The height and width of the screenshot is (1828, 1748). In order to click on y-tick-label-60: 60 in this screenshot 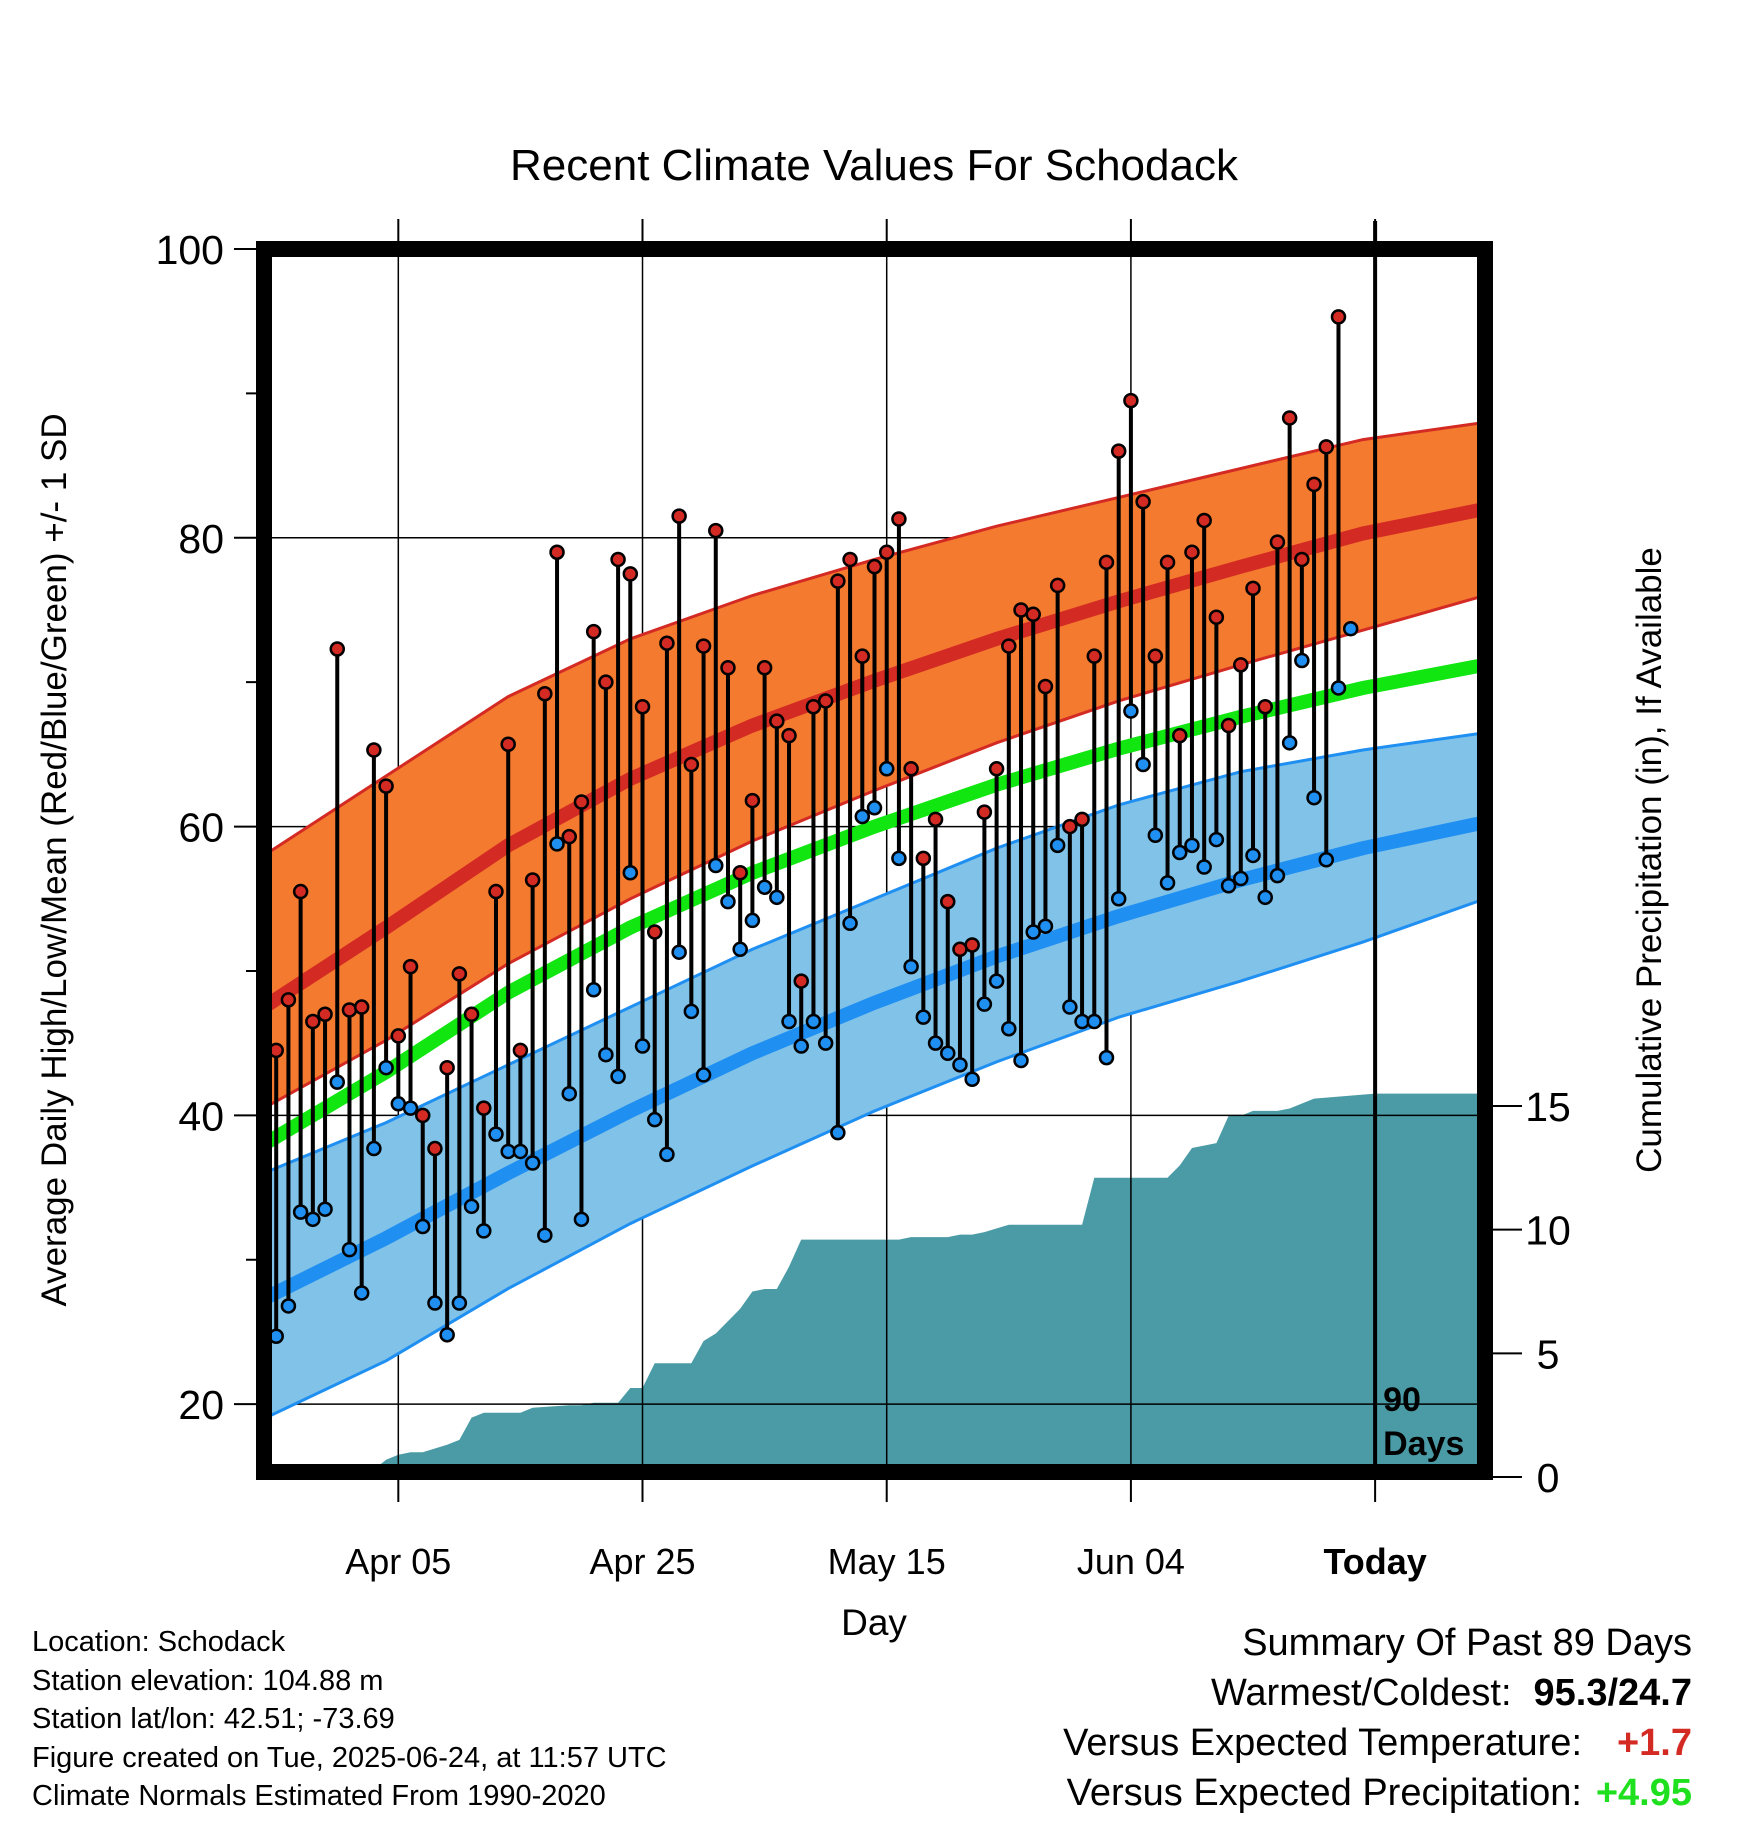, I will do `click(201, 828)`.